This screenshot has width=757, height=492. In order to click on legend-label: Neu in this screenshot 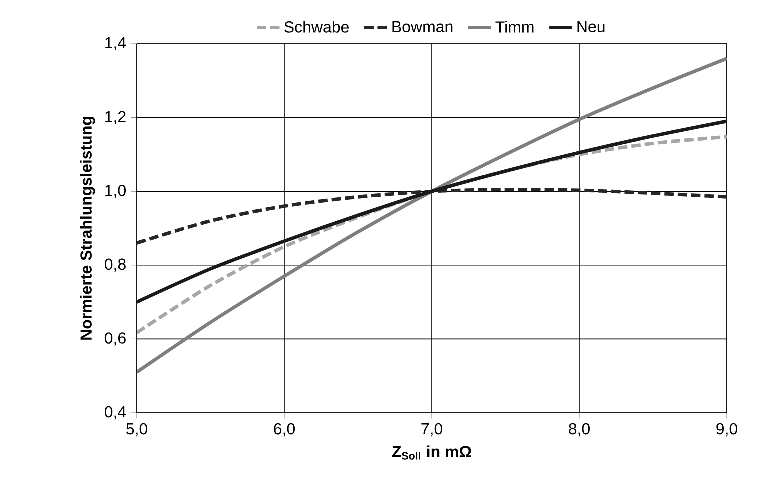, I will do `click(591, 27)`.